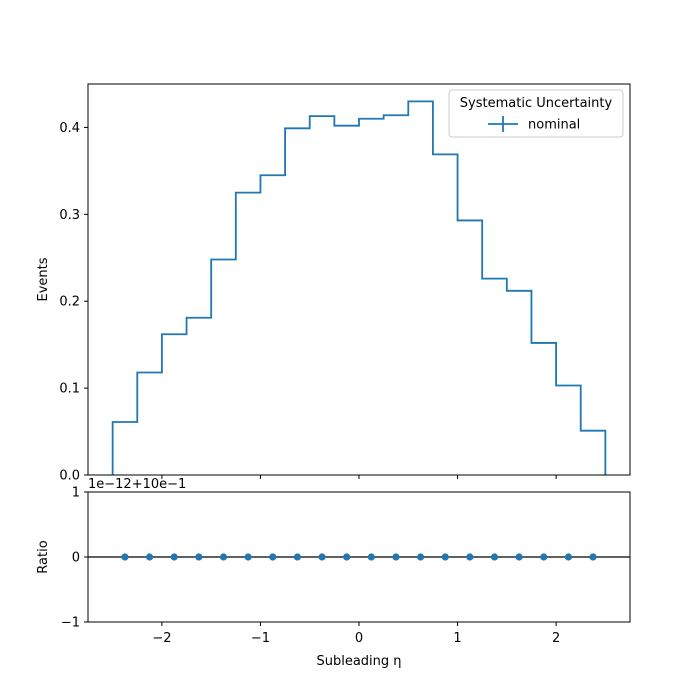  I want to click on ratio-plot-frame, so click(359, 557).